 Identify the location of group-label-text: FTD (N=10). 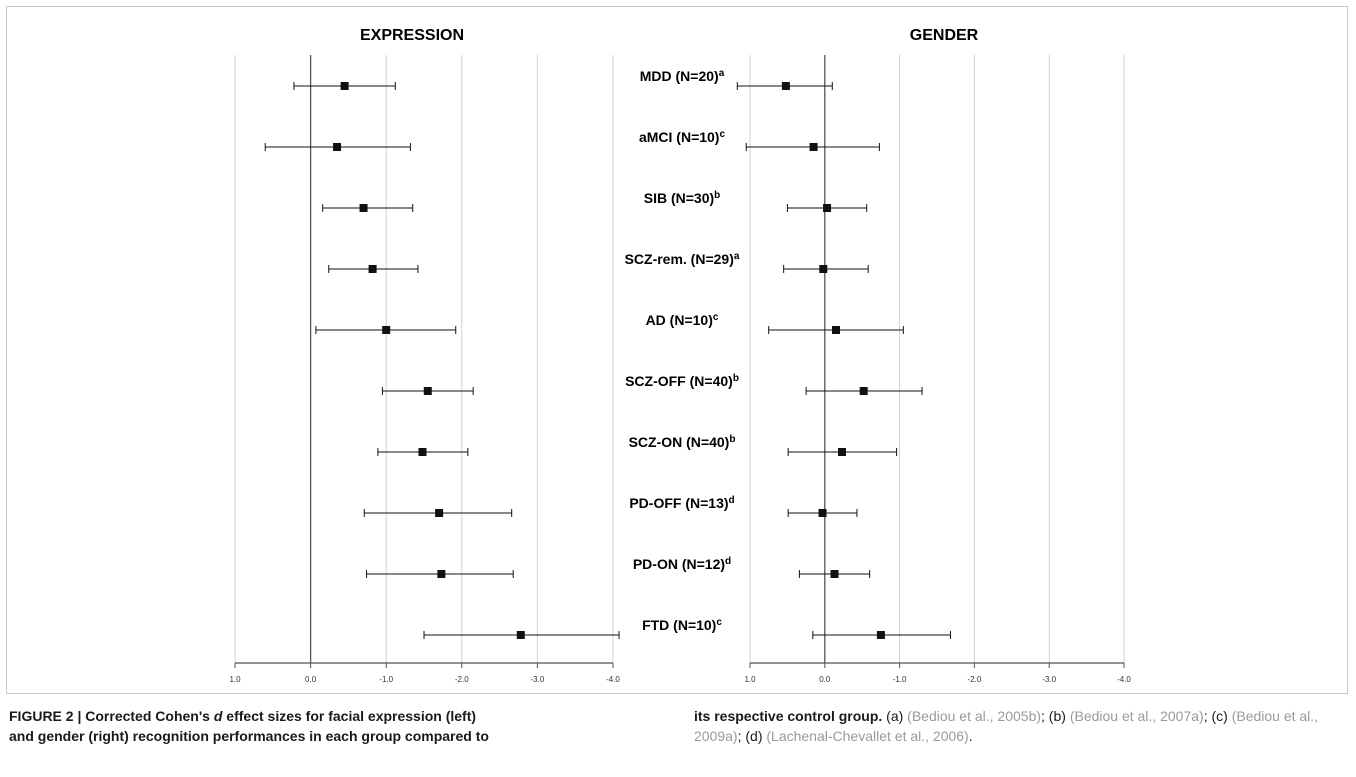
(679, 625).